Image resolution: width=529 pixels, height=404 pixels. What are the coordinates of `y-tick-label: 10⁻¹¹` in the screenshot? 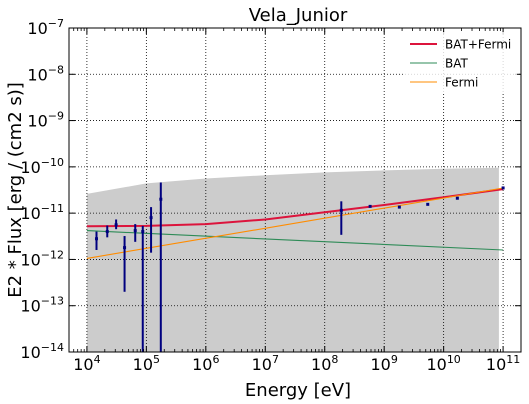 It's located at (42, 212).